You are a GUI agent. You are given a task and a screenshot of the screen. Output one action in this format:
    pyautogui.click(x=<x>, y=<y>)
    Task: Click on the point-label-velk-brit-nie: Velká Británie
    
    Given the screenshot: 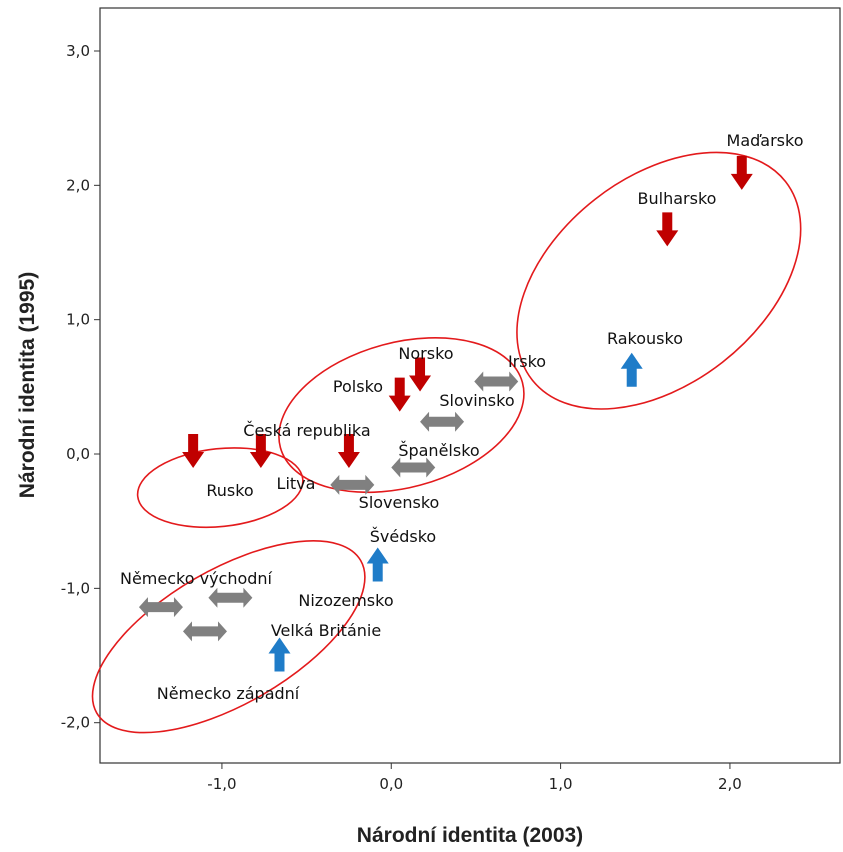 What is the action you would take?
    pyautogui.click(x=326, y=630)
    